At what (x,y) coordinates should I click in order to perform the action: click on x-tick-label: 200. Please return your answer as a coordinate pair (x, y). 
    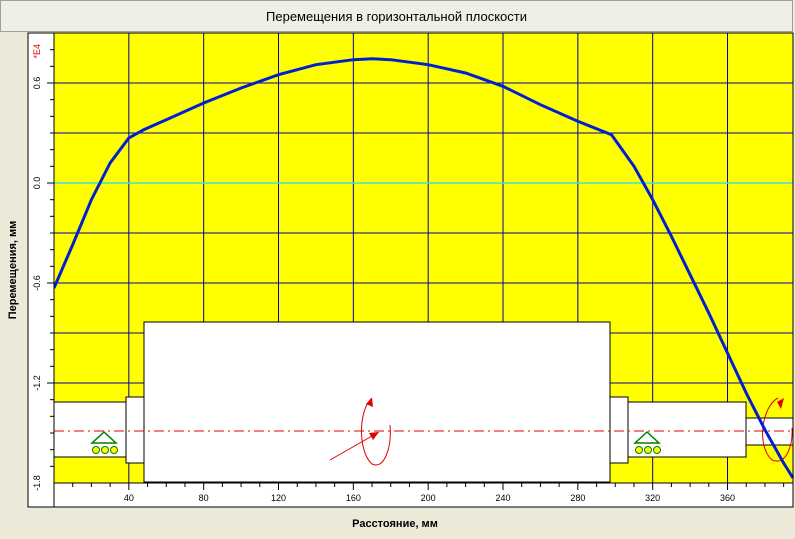
    Looking at the image, I should click on (428, 498).